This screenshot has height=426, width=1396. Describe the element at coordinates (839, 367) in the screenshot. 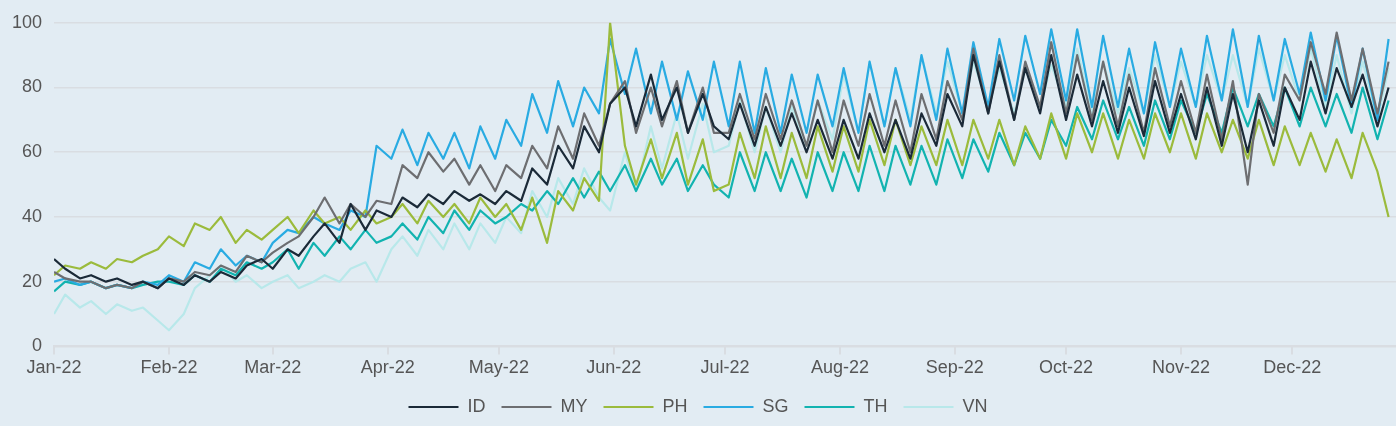

I see `x-tick-label: Aug-22` at that location.